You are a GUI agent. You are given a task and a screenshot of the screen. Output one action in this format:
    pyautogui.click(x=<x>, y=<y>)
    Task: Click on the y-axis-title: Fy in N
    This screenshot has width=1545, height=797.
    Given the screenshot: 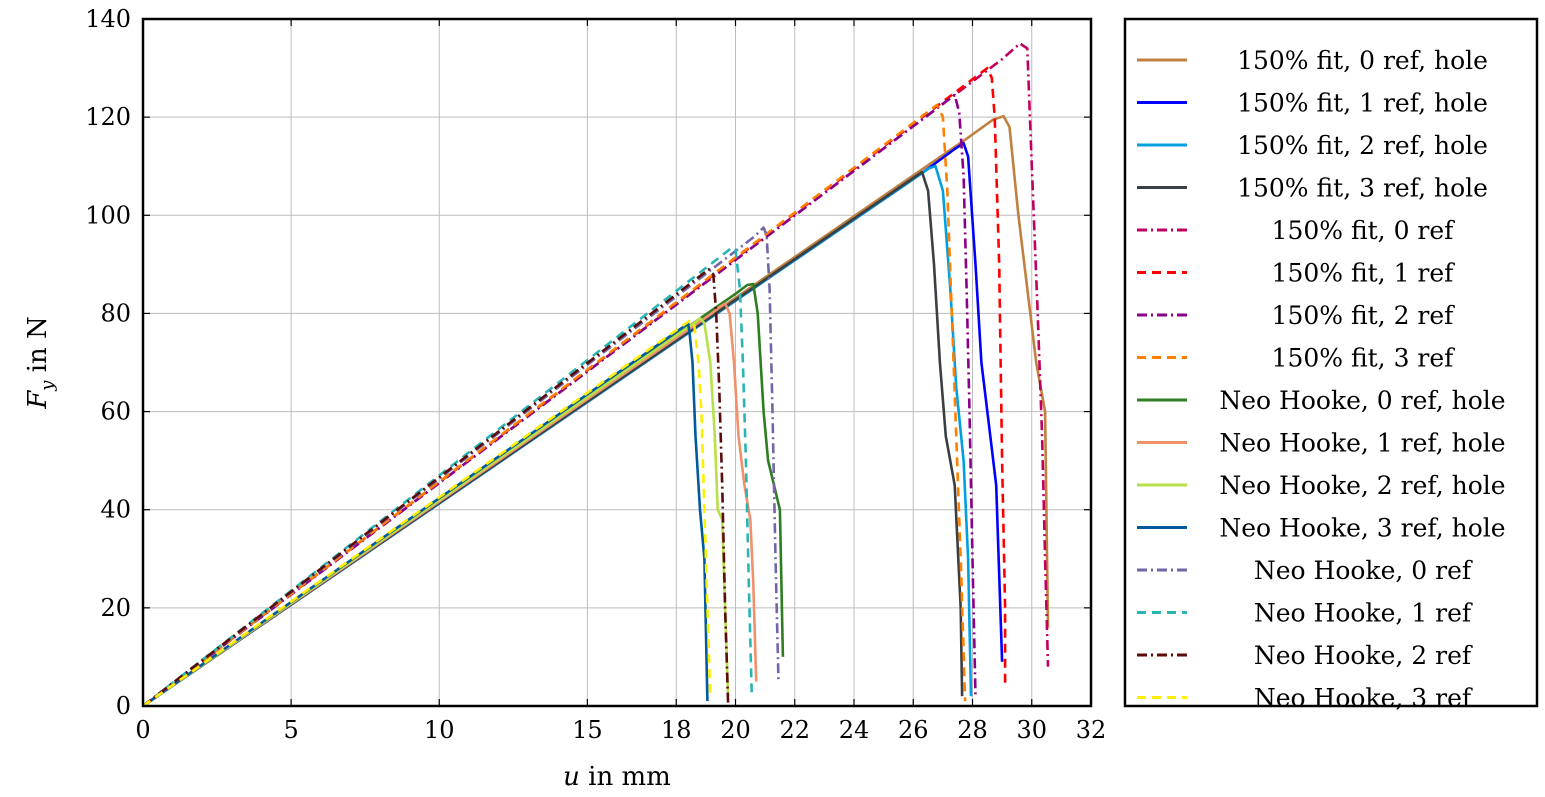 What is the action you would take?
    pyautogui.click(x=40, y=363)
    